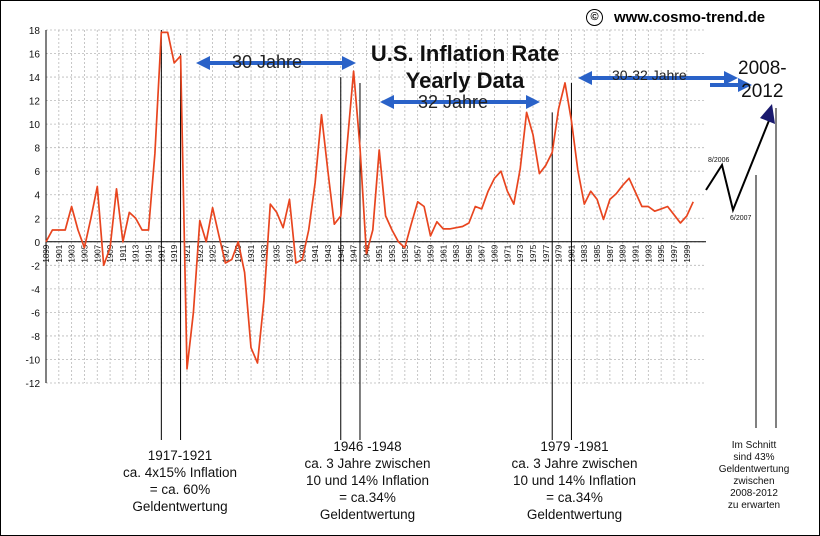  I want to click on x-tick-label: 1979, so click(559, 253).